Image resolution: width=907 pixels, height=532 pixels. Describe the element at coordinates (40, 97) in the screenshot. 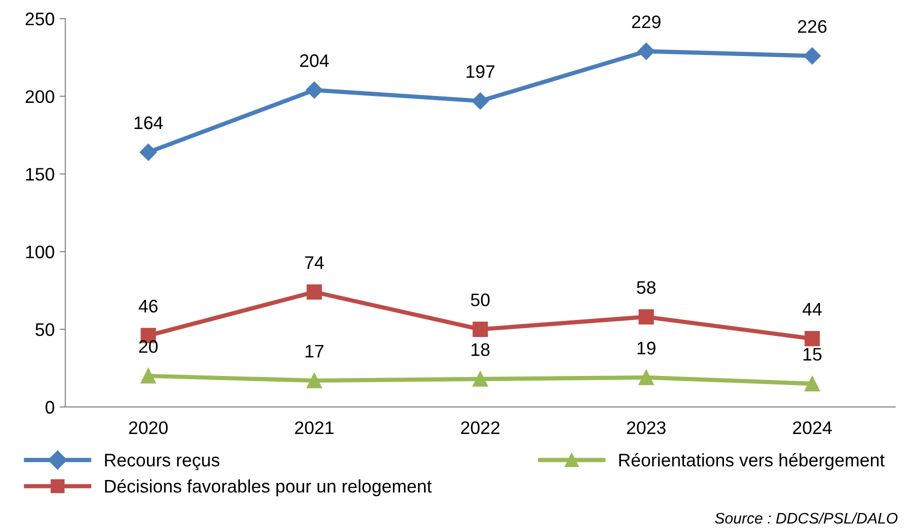

I see `y-tick-label: 200` at that location.